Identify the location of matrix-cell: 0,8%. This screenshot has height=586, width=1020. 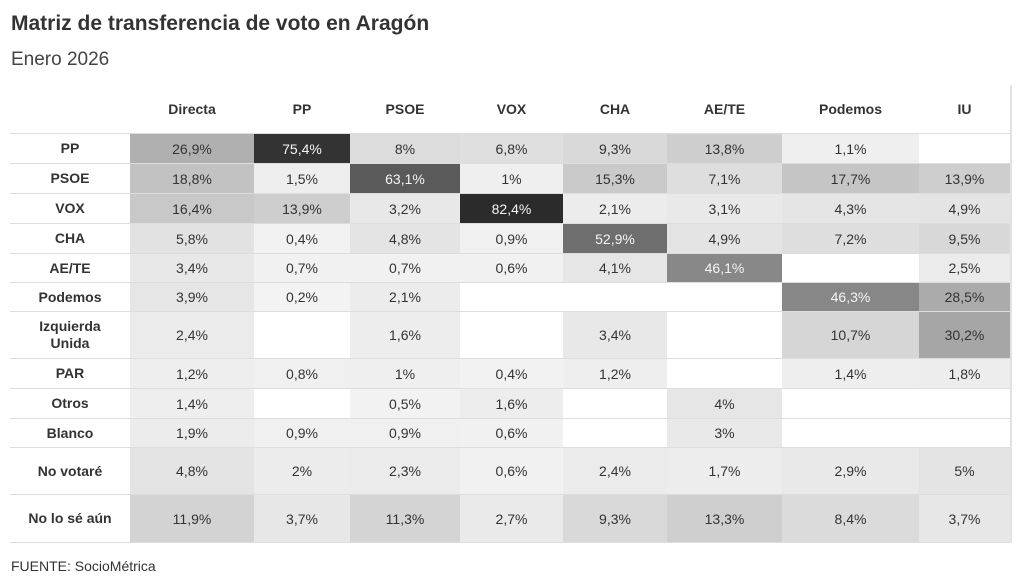
(302, 373).